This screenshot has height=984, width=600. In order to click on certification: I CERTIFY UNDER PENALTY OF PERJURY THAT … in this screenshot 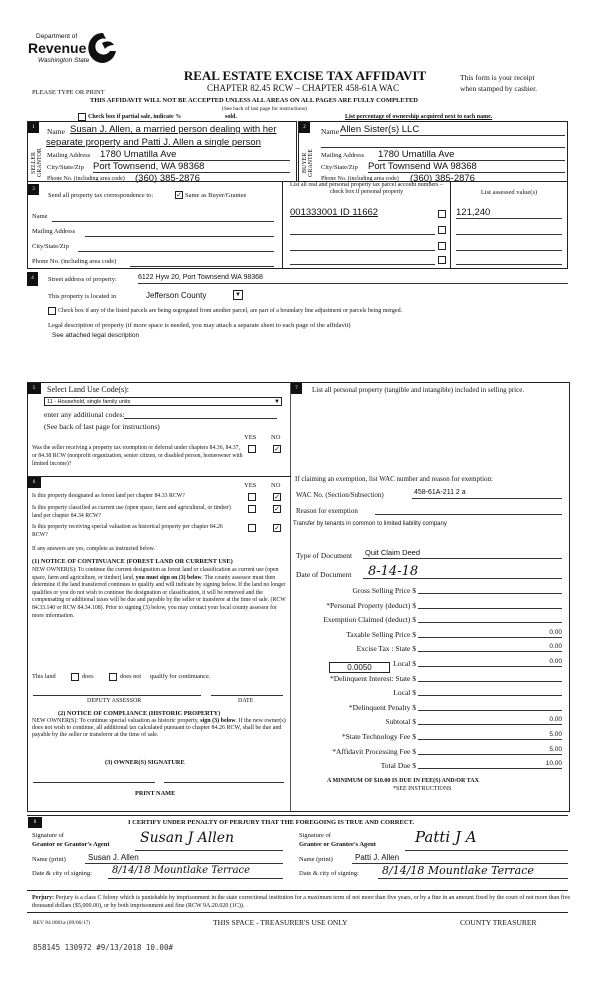, I will do `click(271, 822)`.